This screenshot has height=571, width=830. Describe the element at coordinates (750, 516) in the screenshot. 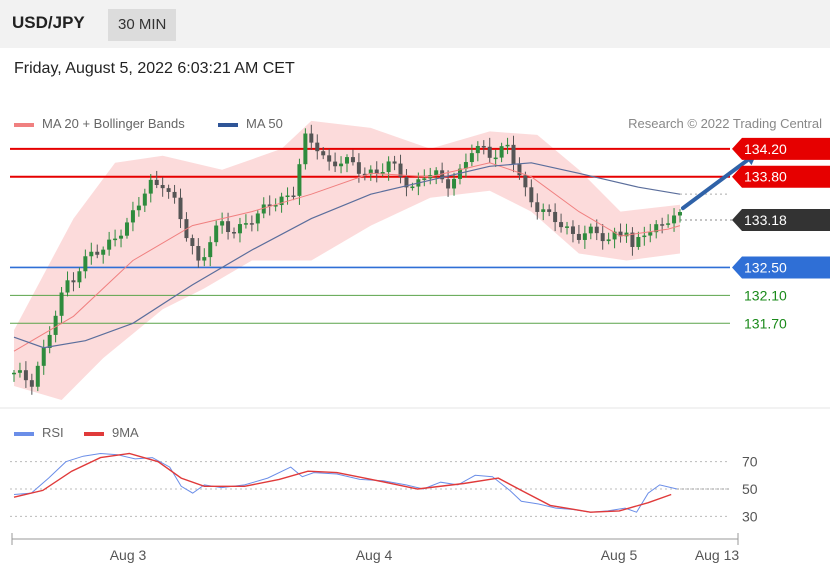

I see `rsi-tick-30: 30` at that location.